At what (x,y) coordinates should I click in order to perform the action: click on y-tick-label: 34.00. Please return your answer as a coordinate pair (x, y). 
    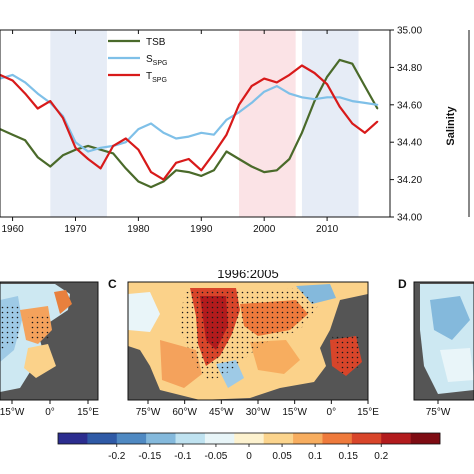
    Looking at the image, I should click on (409, 218).